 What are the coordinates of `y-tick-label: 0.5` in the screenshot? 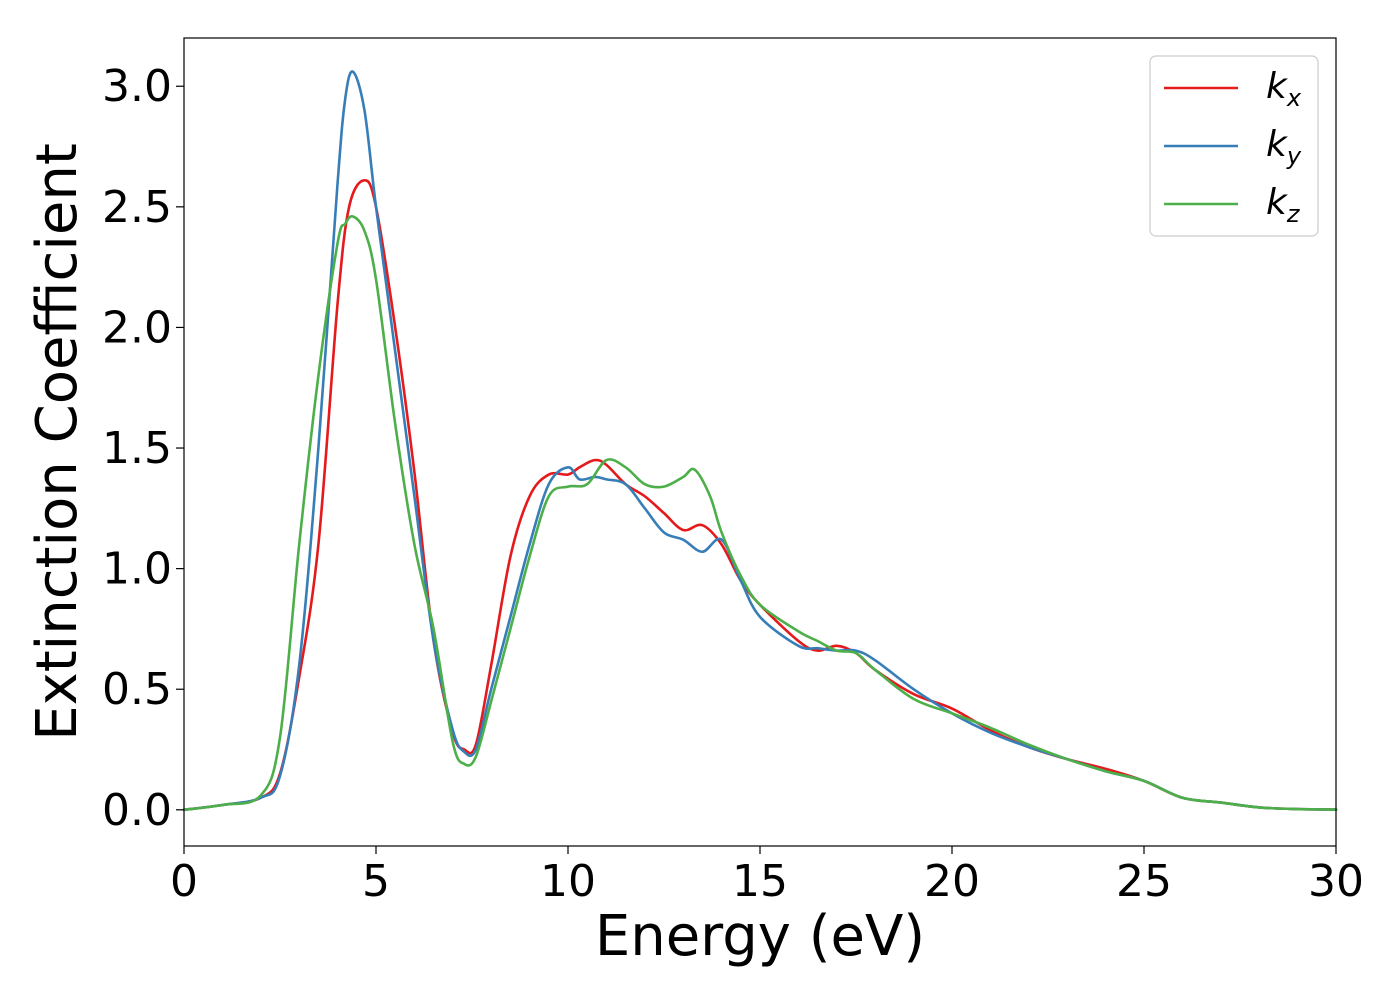 It's located at (137, 689).